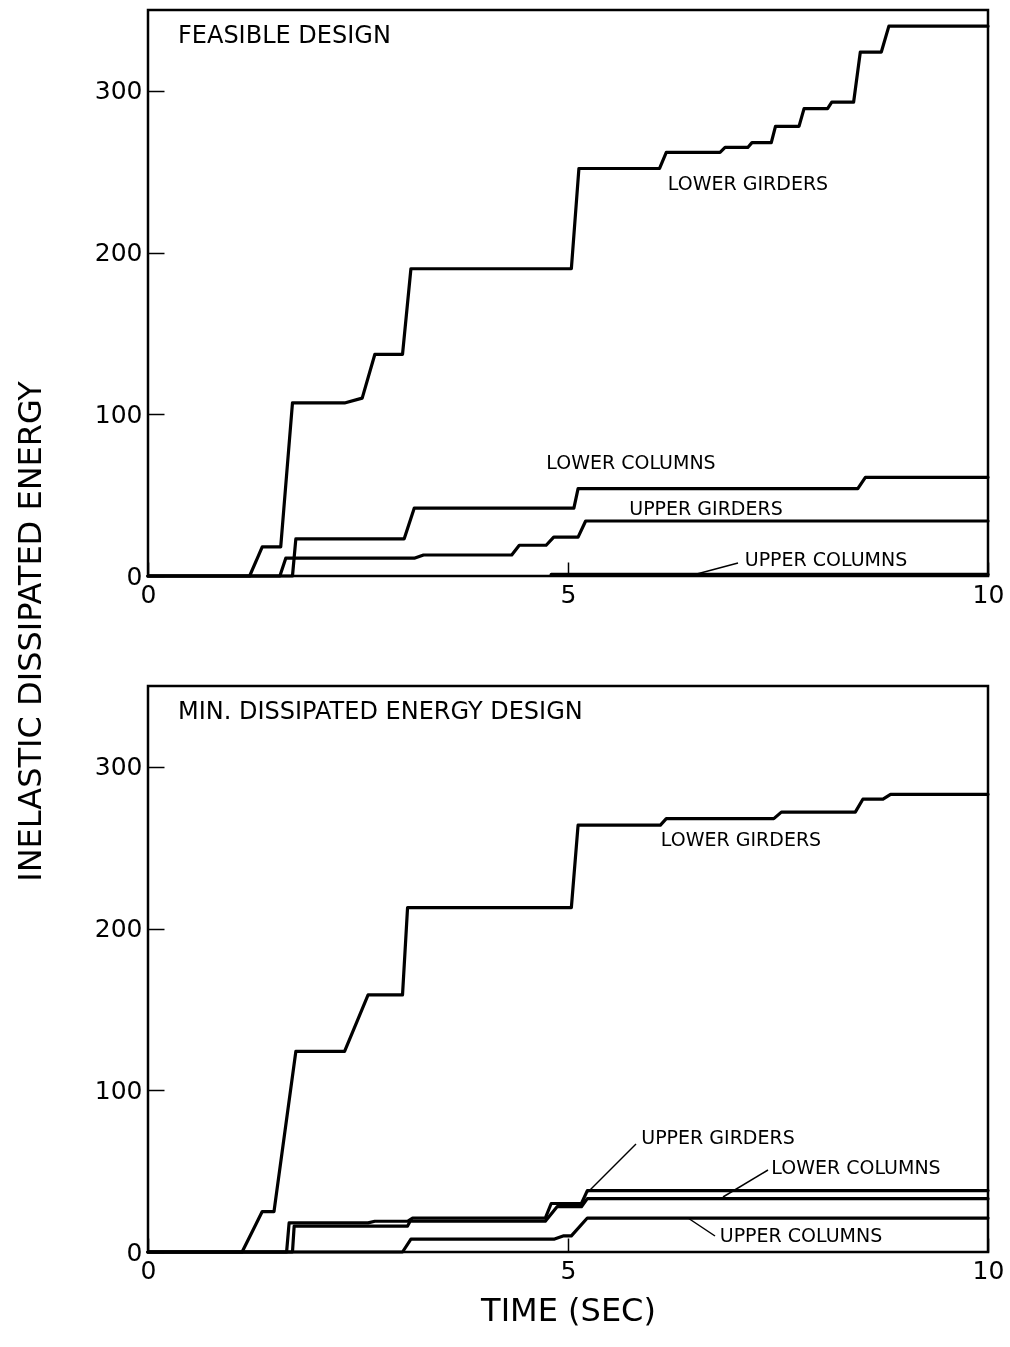 The height and width of the screenshot is (1347, 1010). I want to click on series-label: UPPER GIRDERS, so click(706, 508).